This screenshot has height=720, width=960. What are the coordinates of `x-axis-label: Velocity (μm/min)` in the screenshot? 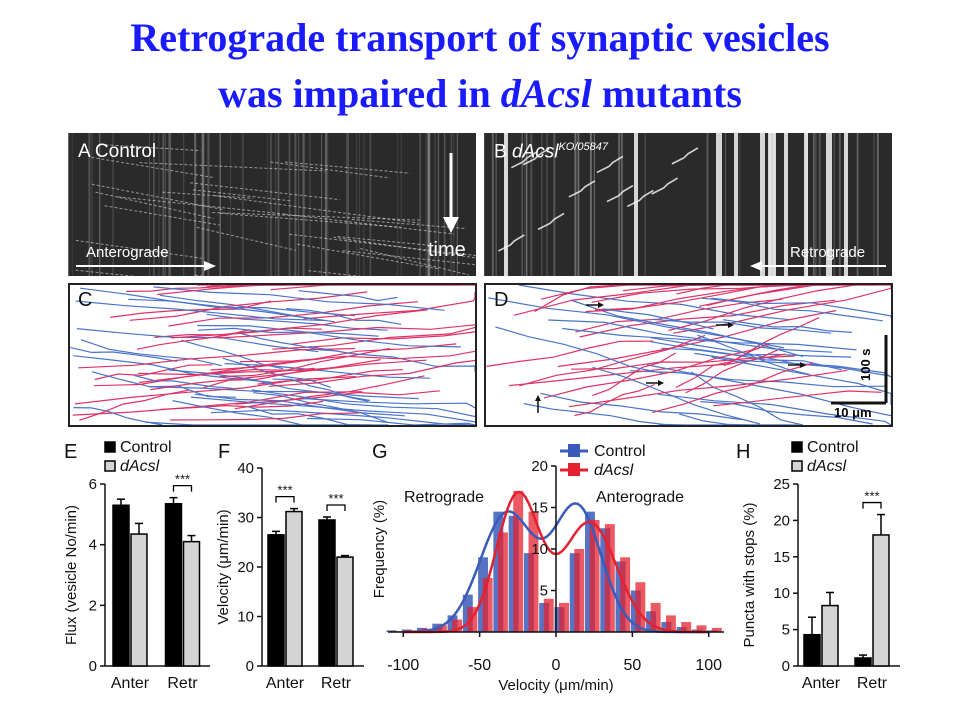 It's located at (555, 685).